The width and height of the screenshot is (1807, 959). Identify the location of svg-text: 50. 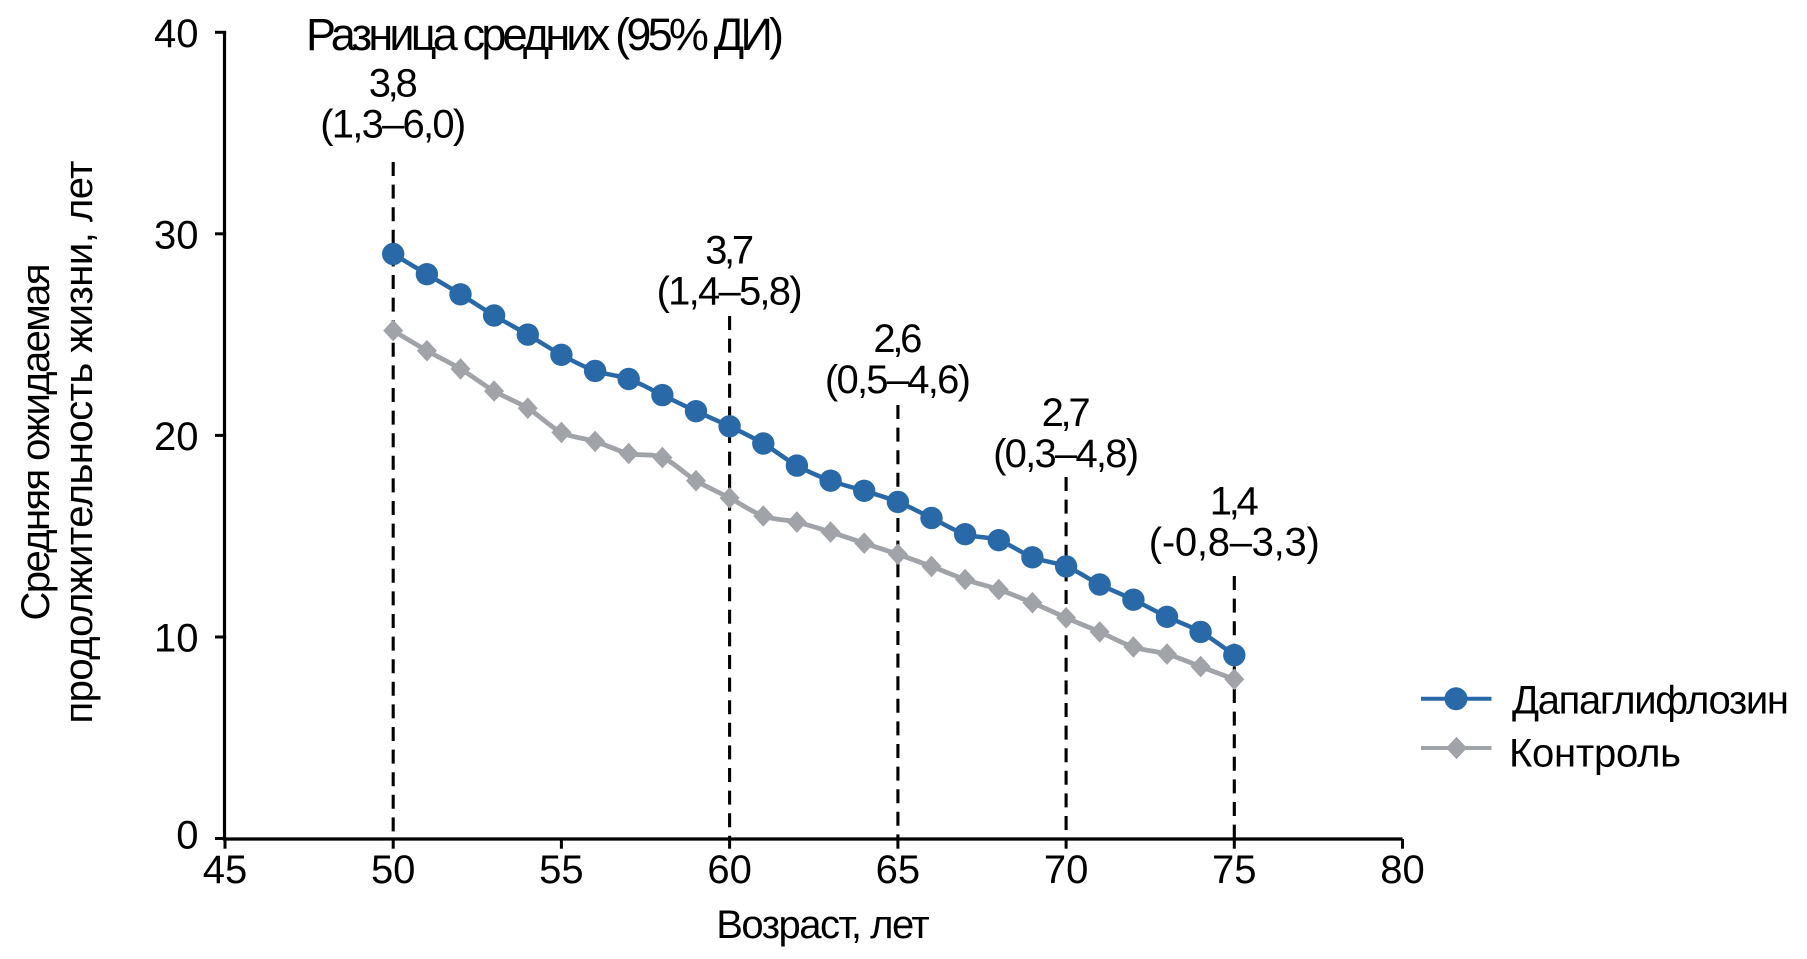
(393, 870).